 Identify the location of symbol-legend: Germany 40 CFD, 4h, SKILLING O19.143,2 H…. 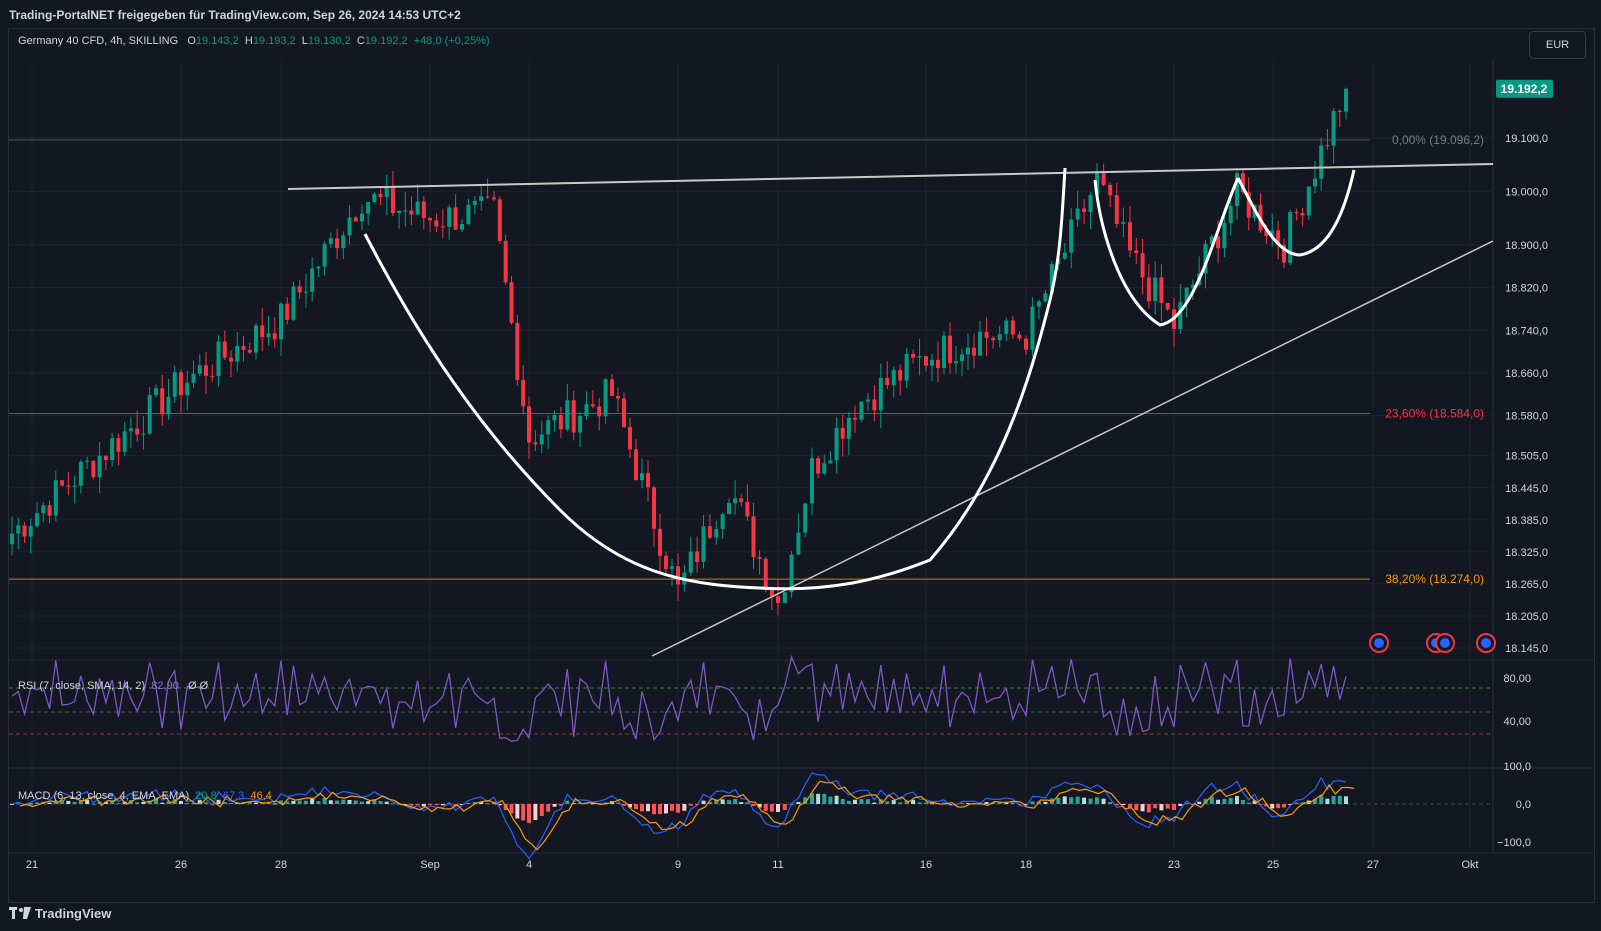
(254, 41).